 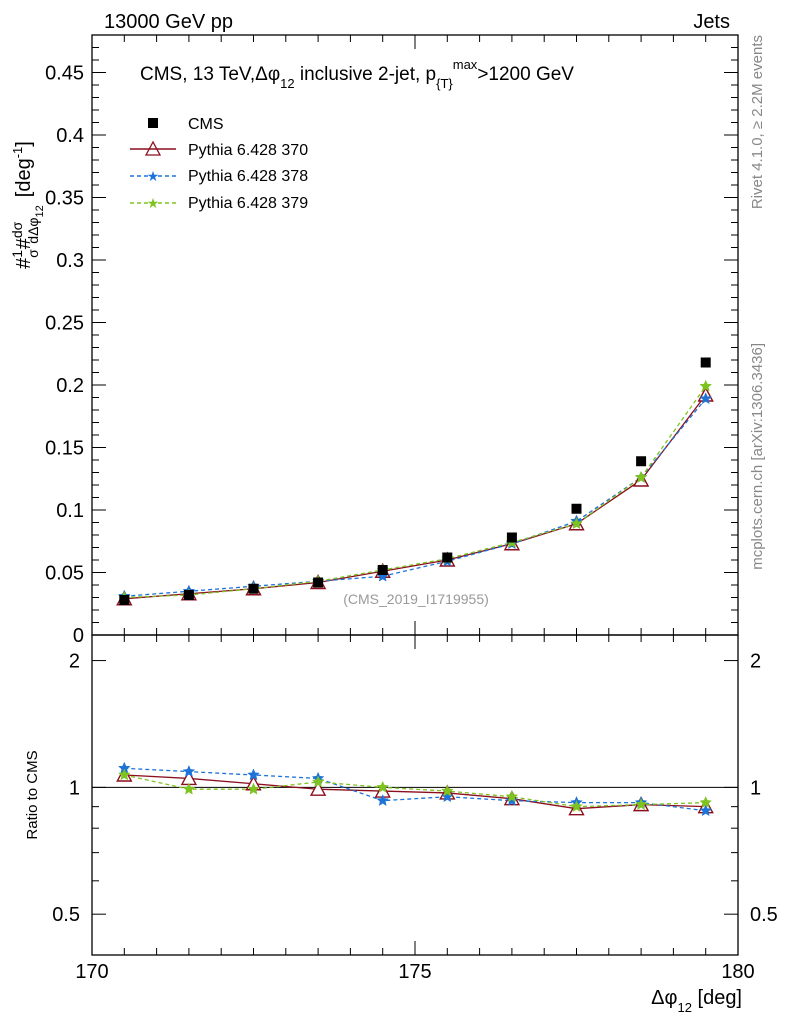 I want to click on header-left: 13000 GeV pp, so click(x=168, y=22).